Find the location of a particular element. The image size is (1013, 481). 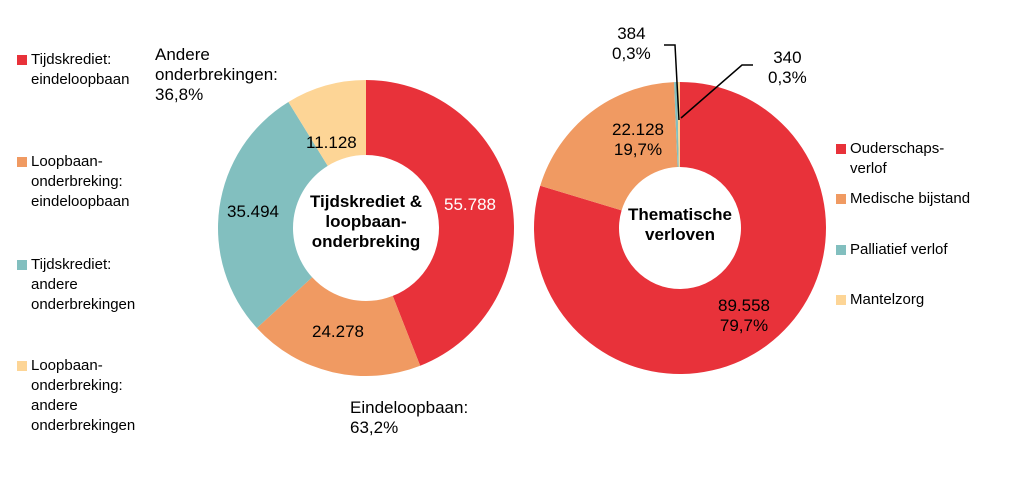

leader-line-mantelzorg is located at coordinates (716, 91).